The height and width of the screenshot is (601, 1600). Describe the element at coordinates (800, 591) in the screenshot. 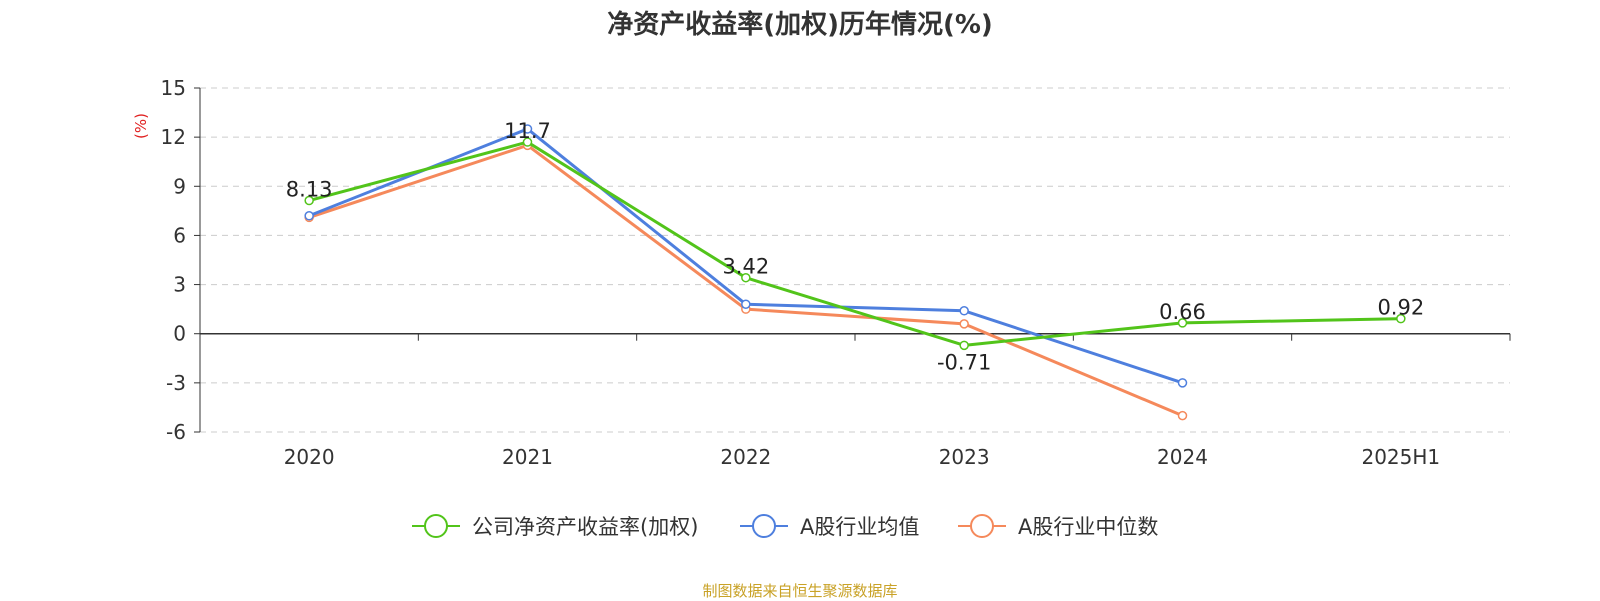

I see `data-source-note: 制图数据来自恒生聚源数据库` at that location.